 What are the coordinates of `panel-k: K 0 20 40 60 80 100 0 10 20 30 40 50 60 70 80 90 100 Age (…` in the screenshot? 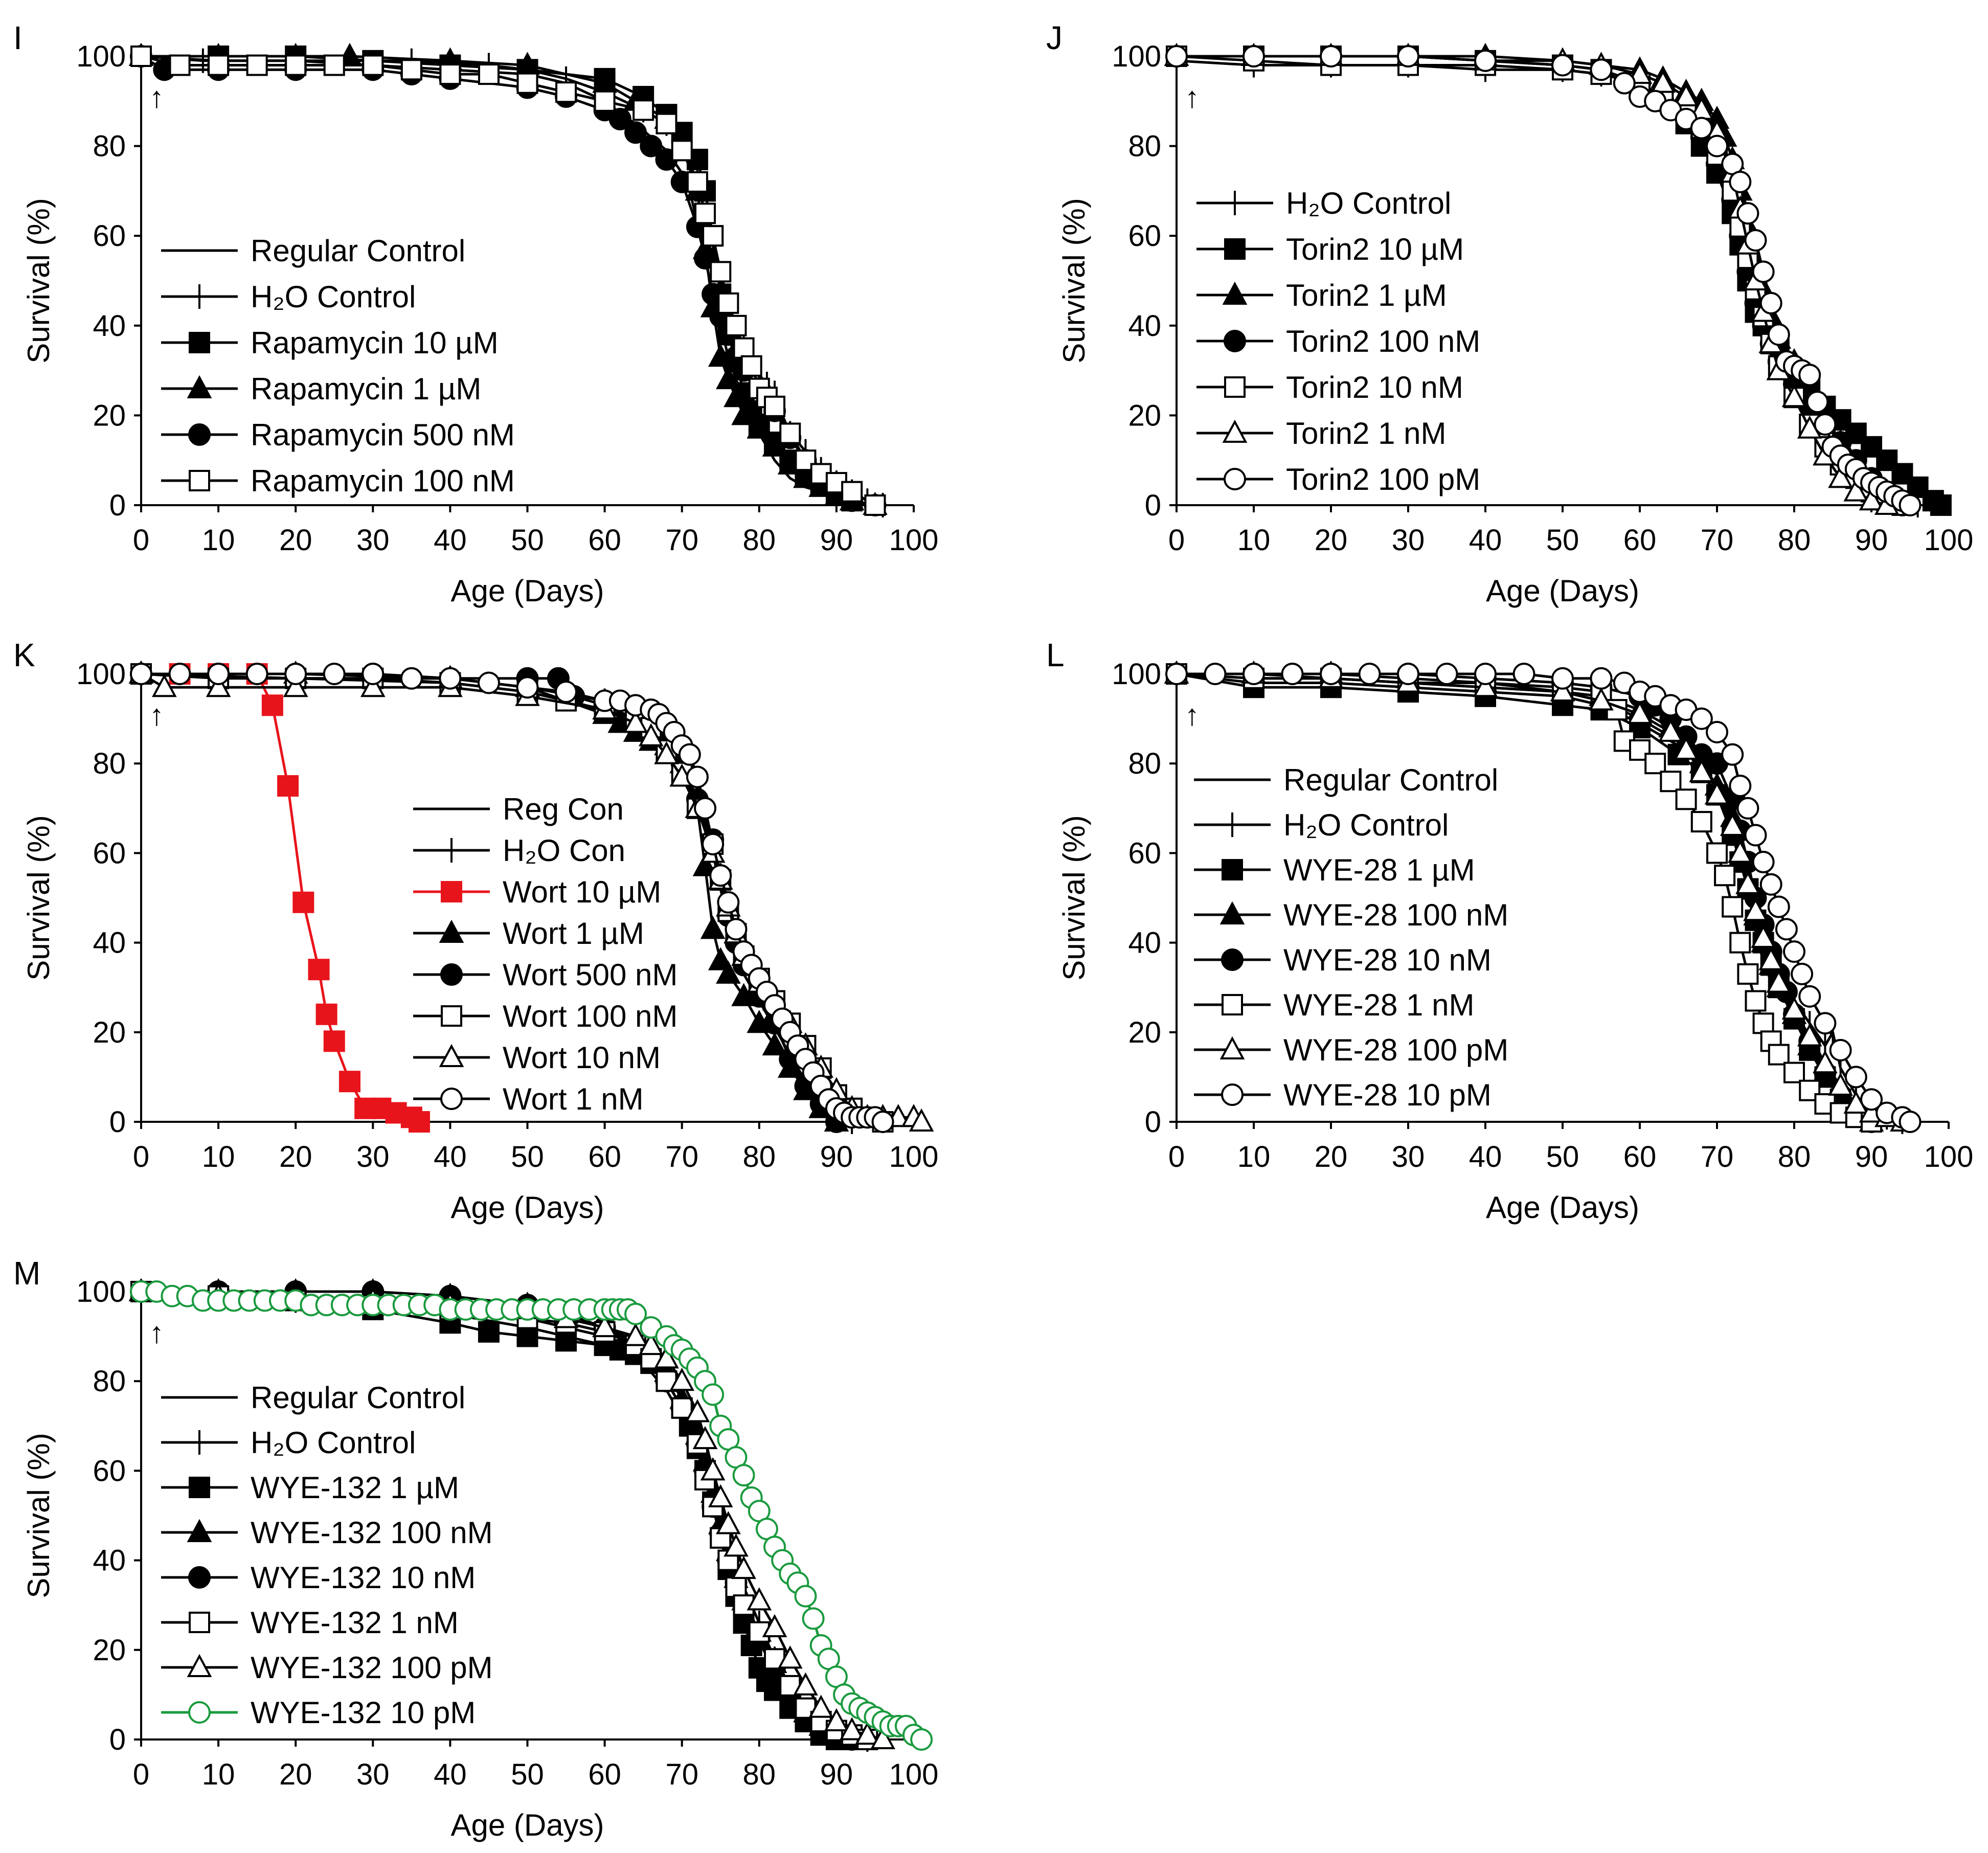 It's located at (475, 931).